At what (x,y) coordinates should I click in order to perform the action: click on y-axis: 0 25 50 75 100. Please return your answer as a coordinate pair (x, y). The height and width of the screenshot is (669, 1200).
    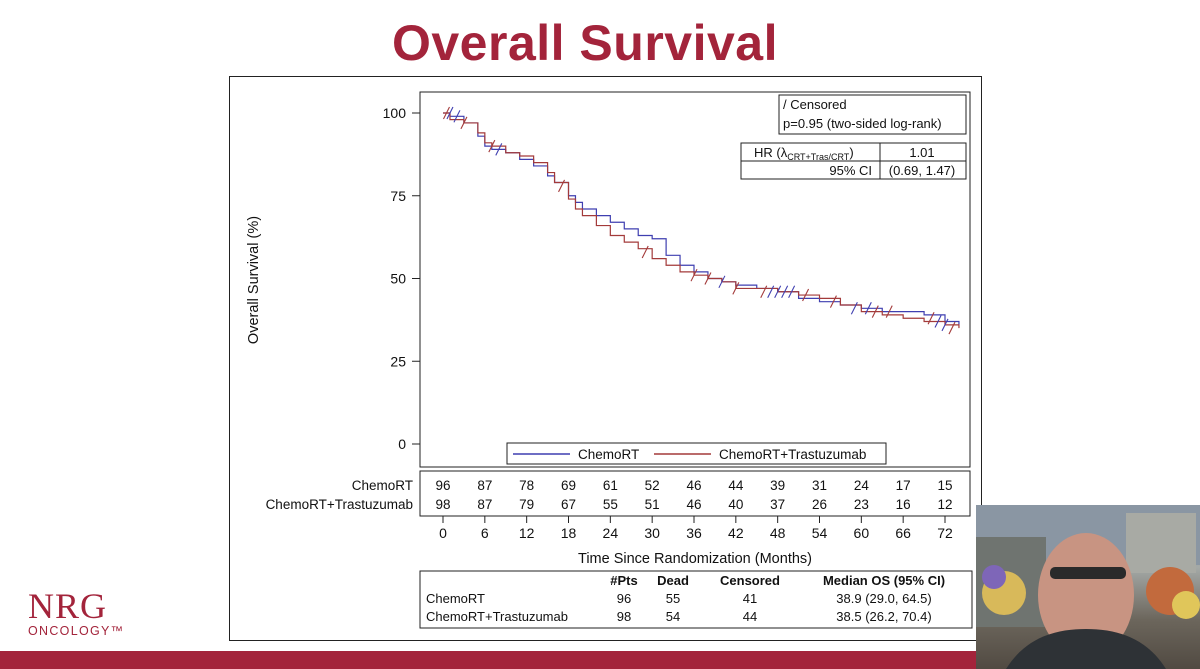
    Looking at the image, I should click on (401, 278).